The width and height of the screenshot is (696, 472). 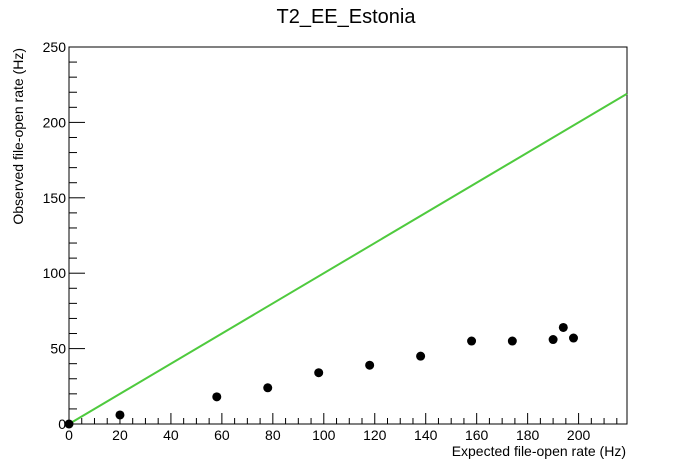 What do you see at coordinates (62, 424) in the screenshot?
I see `y-tick-label: 0` at bounding box center [62, 424].